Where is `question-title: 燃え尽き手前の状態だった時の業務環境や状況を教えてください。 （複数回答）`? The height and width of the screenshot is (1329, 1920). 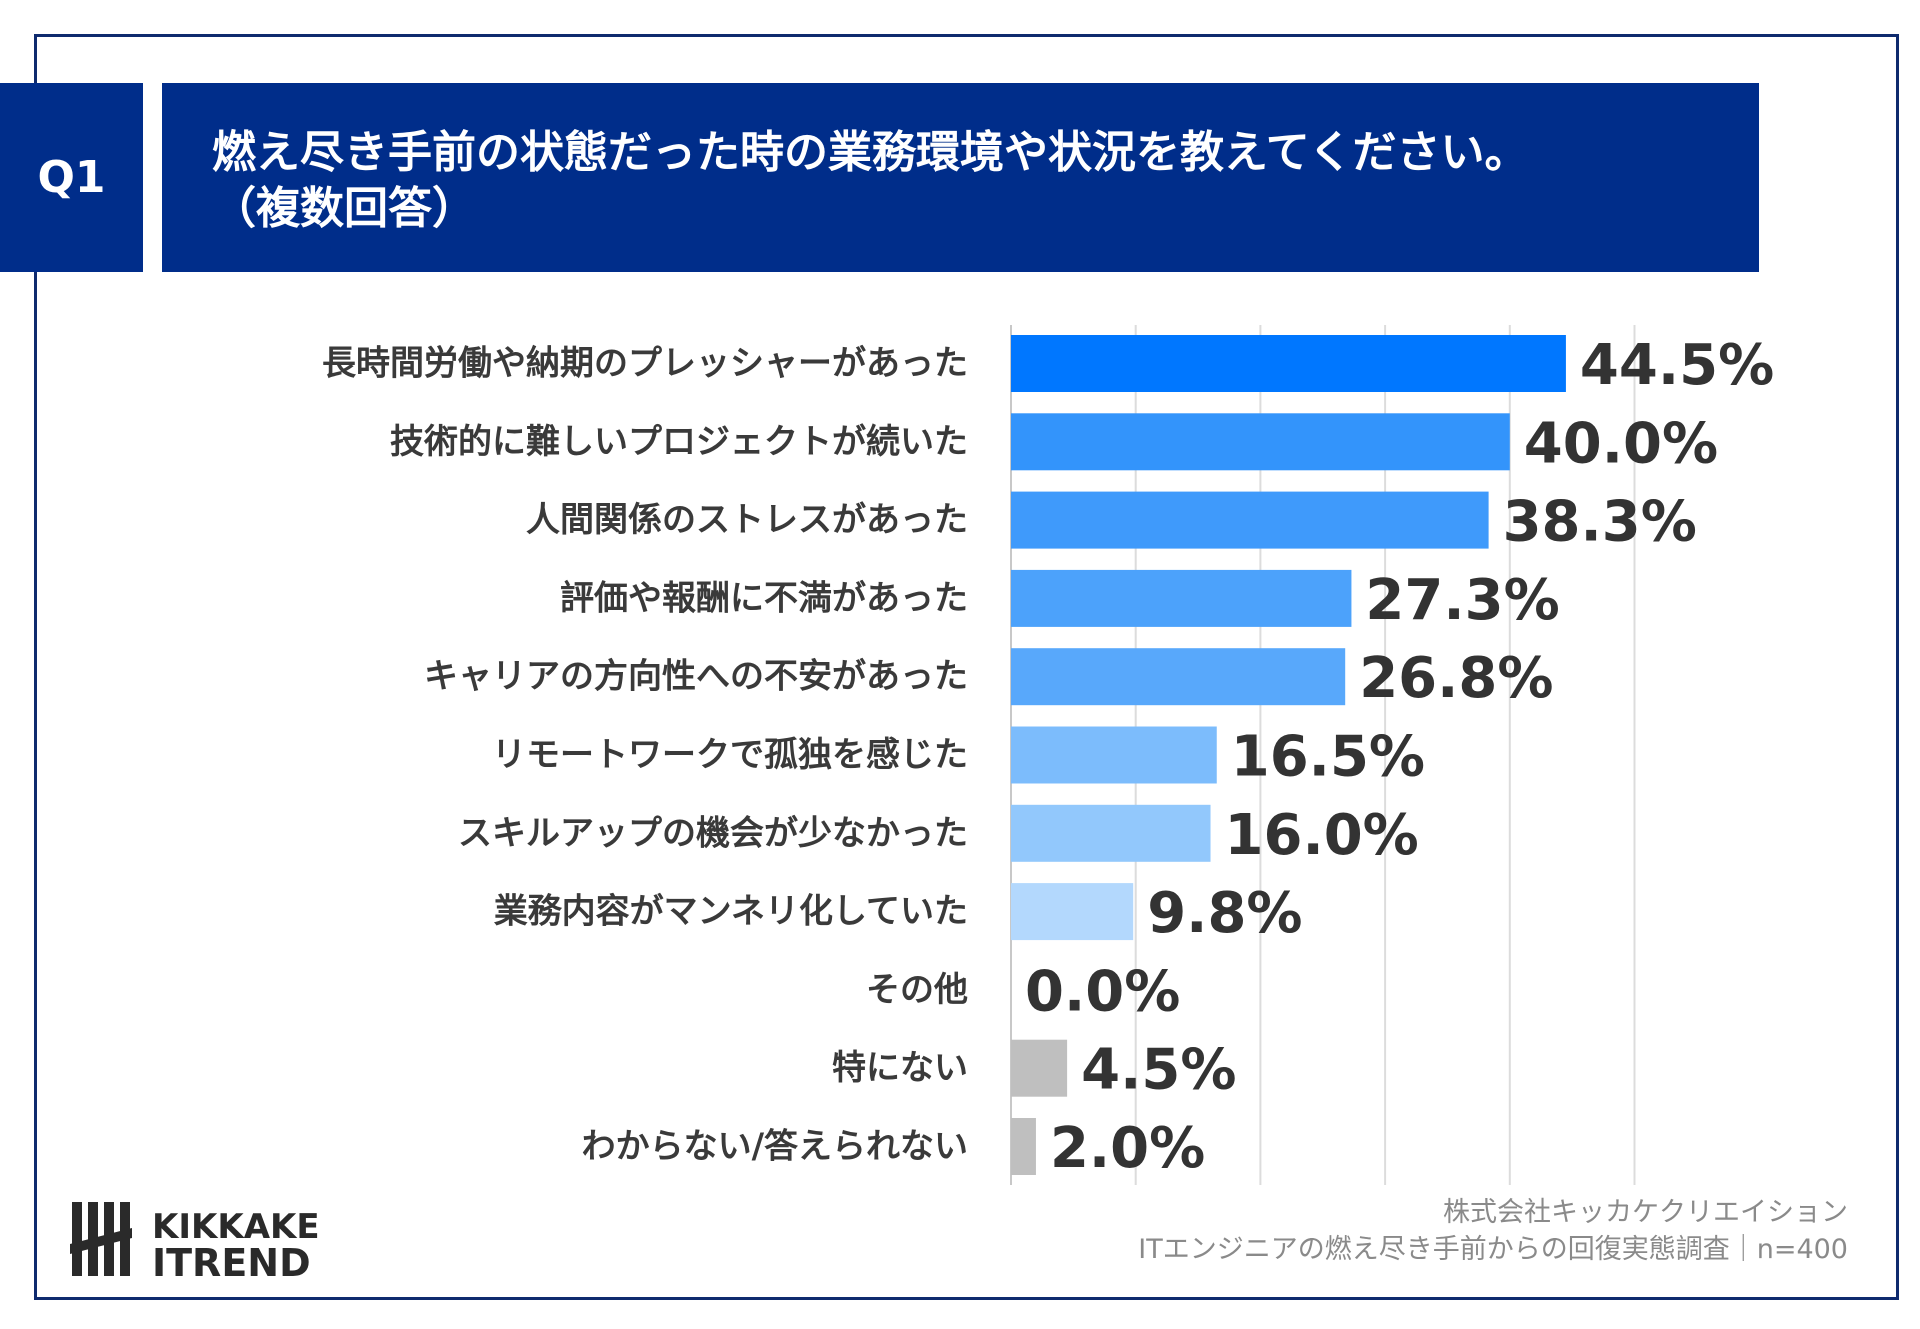 question-title: 燃え尽き手前の状態だった時の業務環境や状況を教えてください。 （複数回答） is located at coordinates (960, 177).